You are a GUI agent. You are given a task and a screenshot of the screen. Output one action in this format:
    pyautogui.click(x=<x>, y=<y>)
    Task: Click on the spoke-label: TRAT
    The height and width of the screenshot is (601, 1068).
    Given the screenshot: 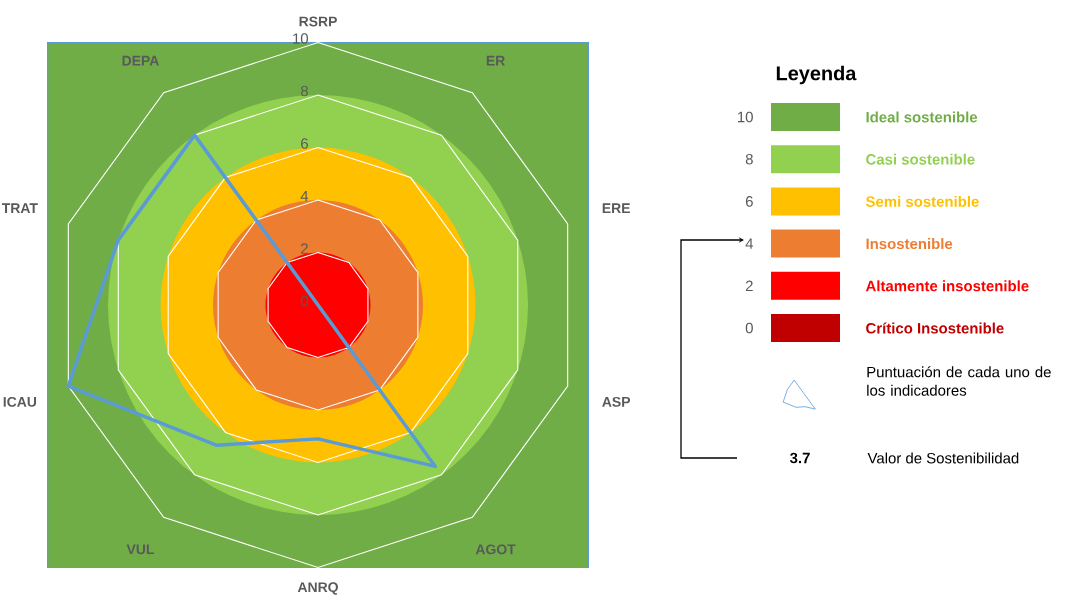 What is the action you would take?
    pyautogui.click(x=19, y=208)
    